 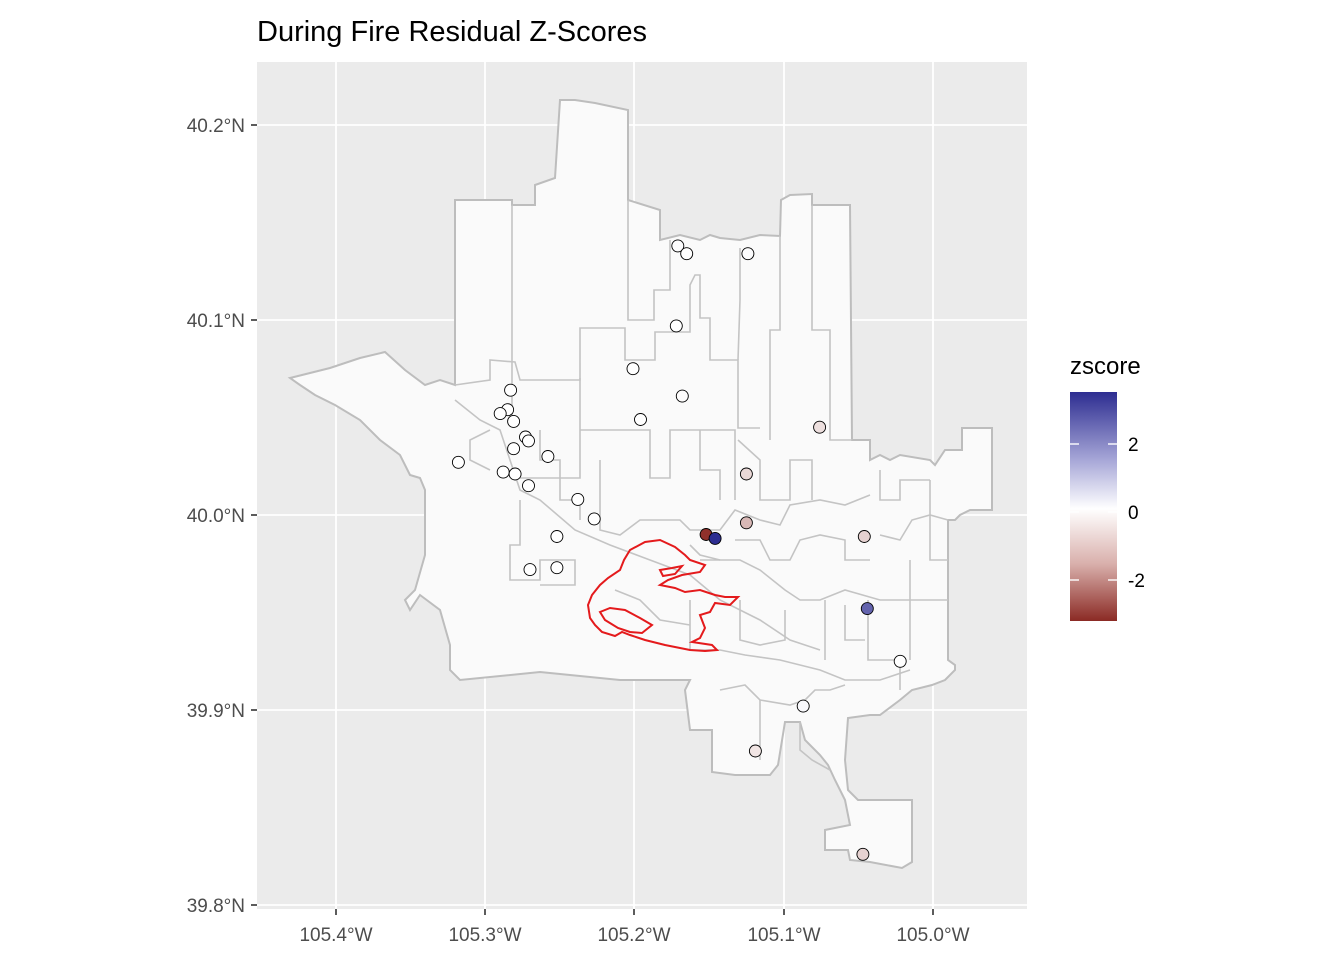 What do you see at coordinates (1105, 366) in the screenshot?
I see `legend-title: zscore` at bounding box center [1105, 366].